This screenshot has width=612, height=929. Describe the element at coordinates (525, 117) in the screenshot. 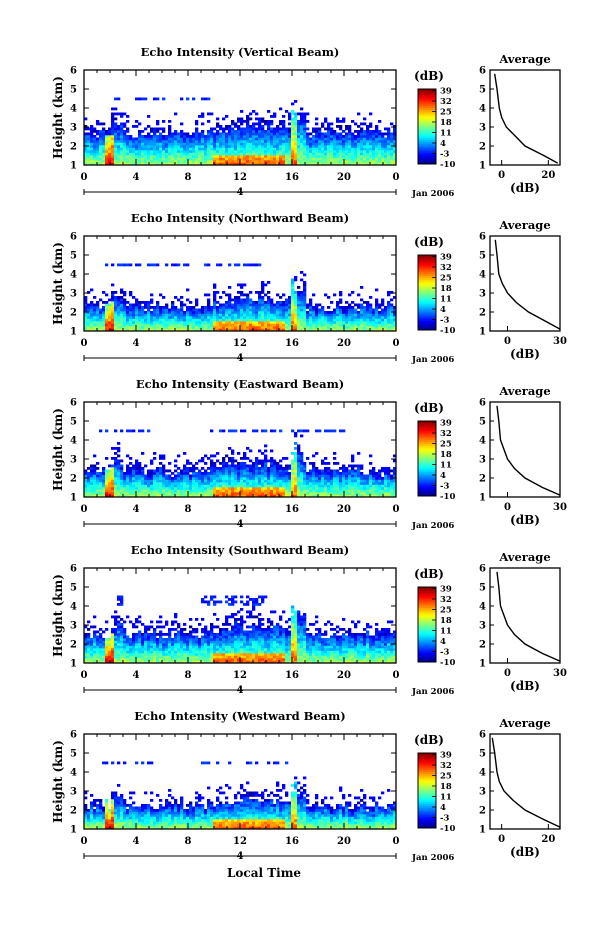

I see `average-frame` at that location.